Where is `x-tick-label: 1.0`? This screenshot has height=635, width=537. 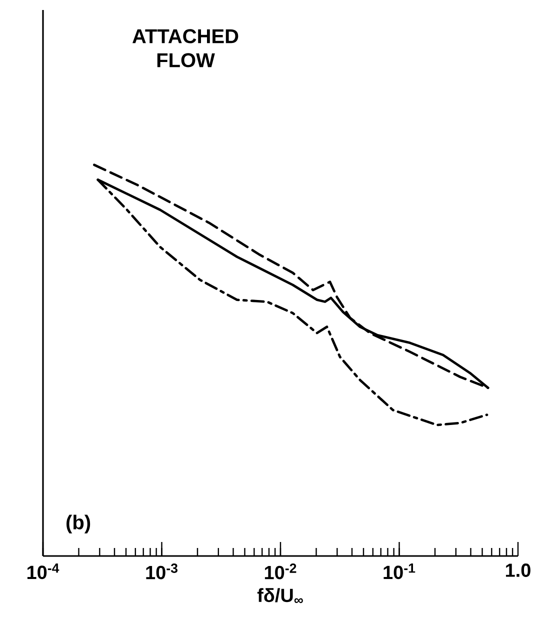
x-tick-label: 1.0 is located at coordinates (518, 570).